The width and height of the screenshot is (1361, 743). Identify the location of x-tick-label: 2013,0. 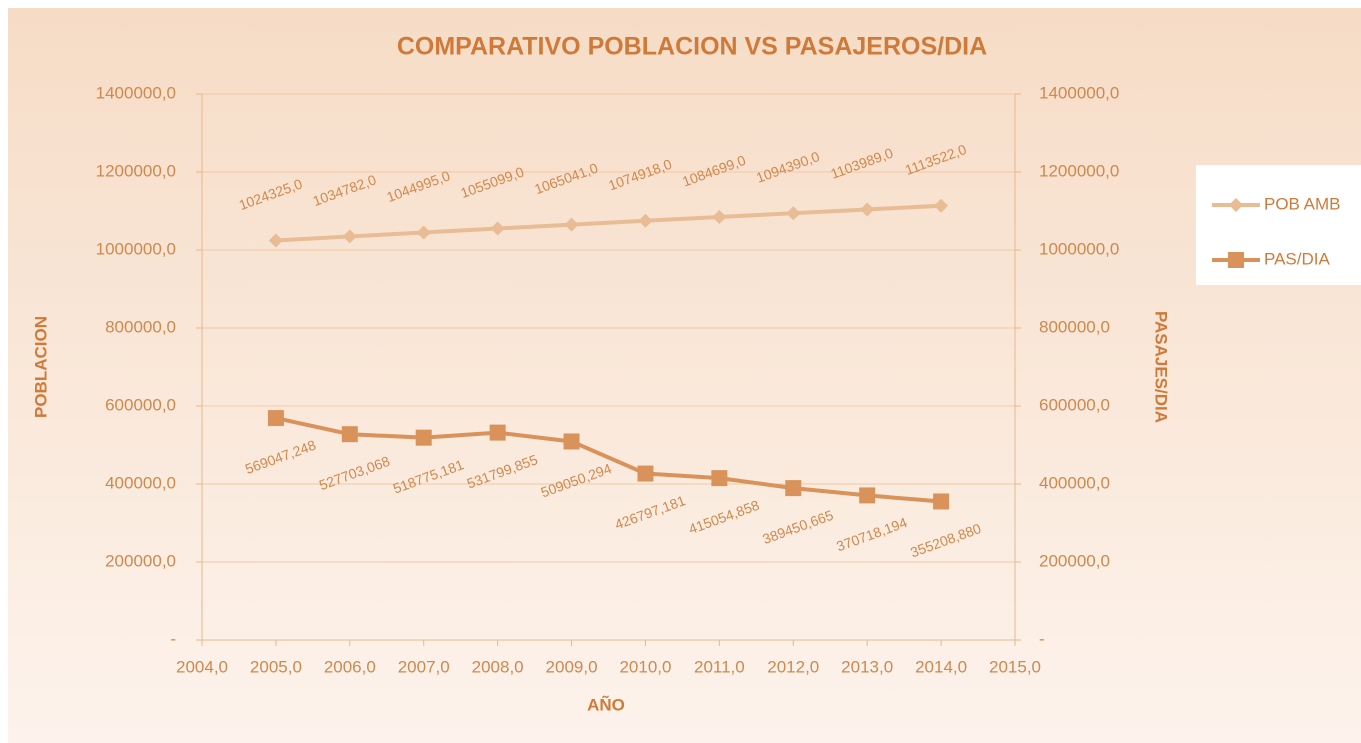
(867, 666).